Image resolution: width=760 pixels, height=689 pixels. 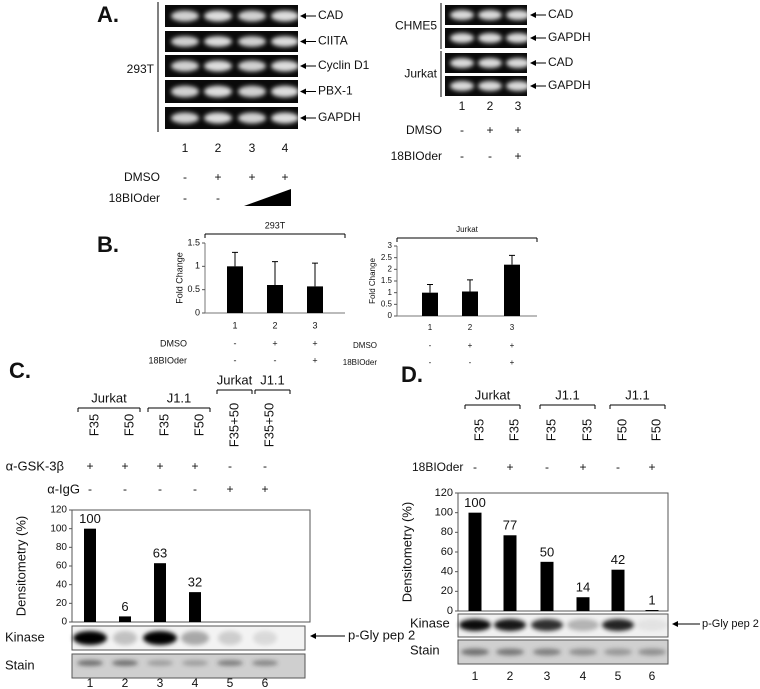 What do you see at coordinates (141, 69) in the screenshot?
I see `cell-line-label: 293T` at bounding box center [141, 69].